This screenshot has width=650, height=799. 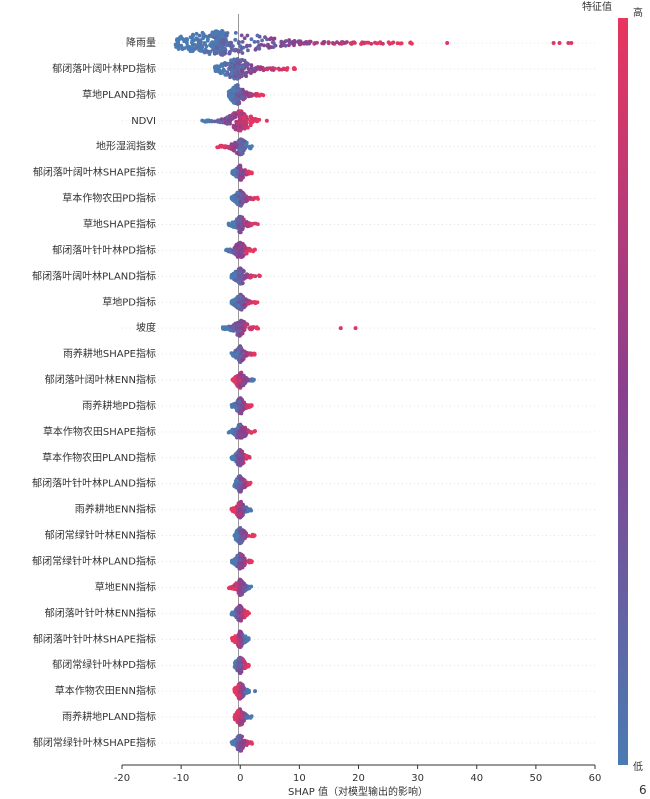 What do you see at coordinates (104, 68) in the screenshot?
I see `feature-label: 郁闭落叶阔叶林PD指标` at bounding box center [104, 68].